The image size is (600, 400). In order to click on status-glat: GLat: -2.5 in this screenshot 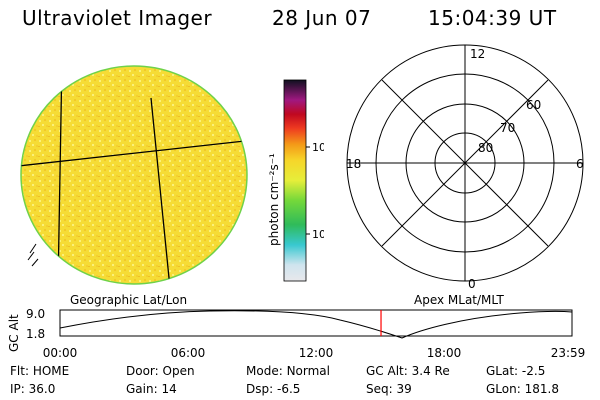, I will do `click(515, 371)`.